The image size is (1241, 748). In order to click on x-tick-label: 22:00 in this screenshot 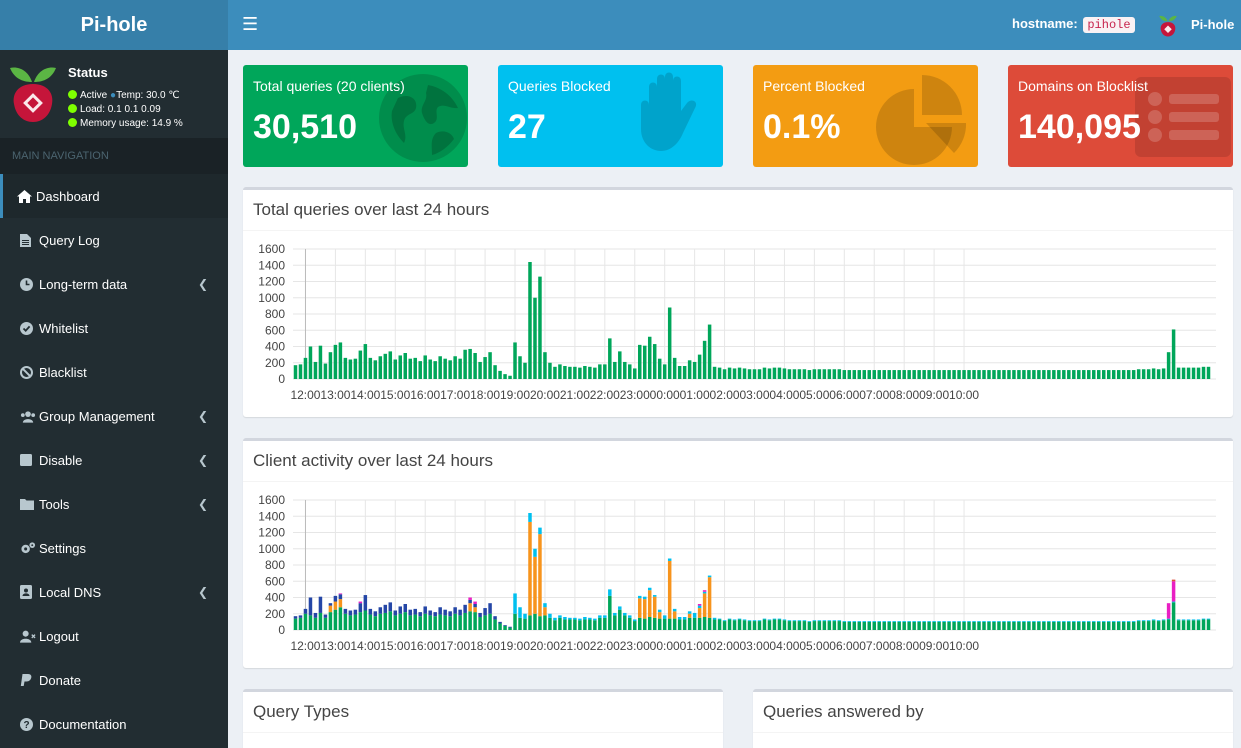, I will do `click(605, 395)`.